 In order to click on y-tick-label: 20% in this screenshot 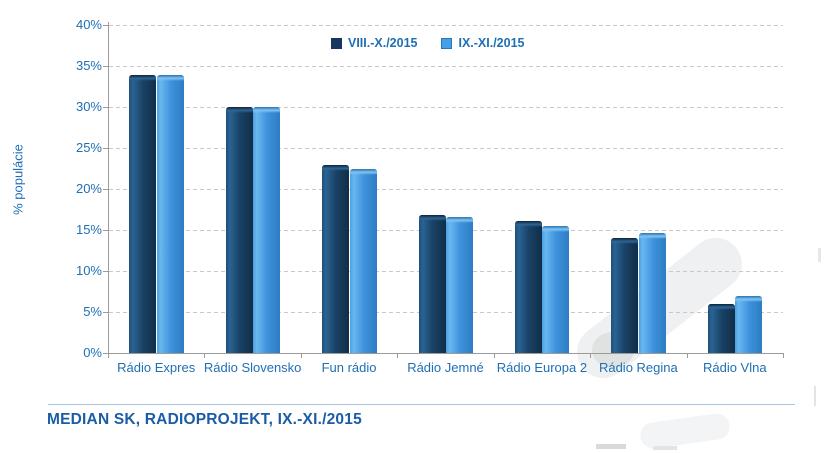, I will do `click(88, 189)`.